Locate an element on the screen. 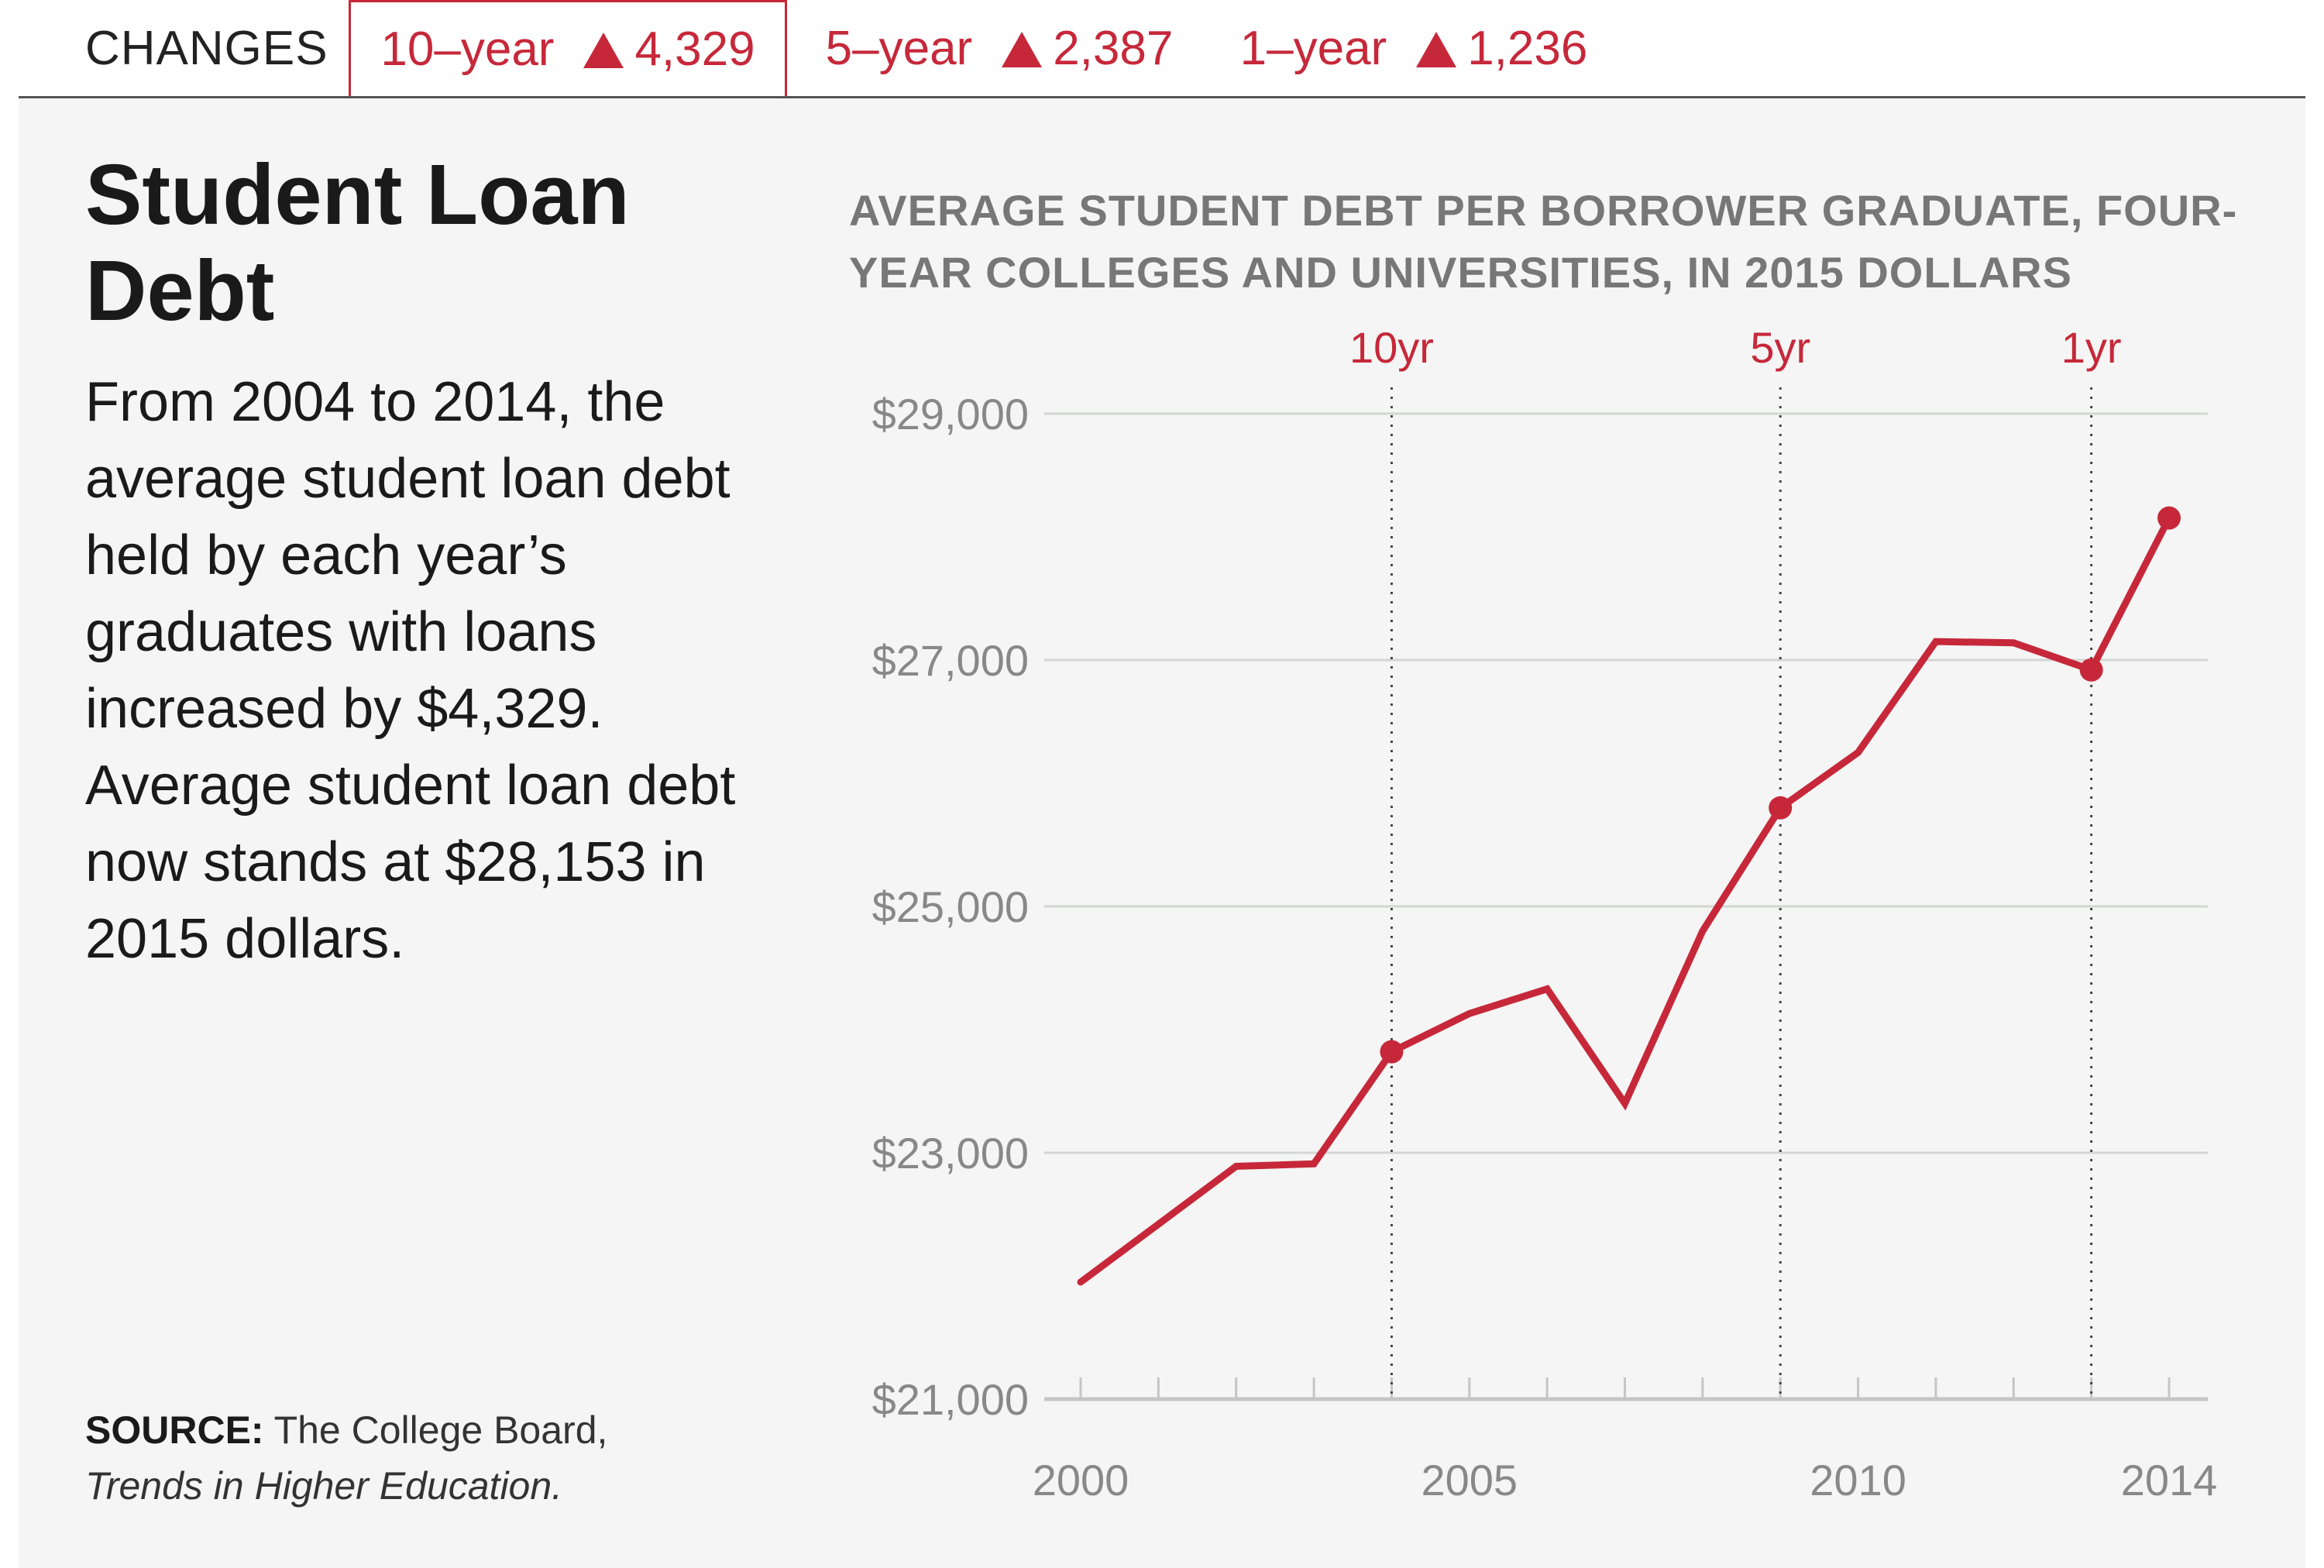 Image resolution: width=2324 pixels, height=1568 pixels. changes-label: CHANGES is located at coordinates (206, 48).